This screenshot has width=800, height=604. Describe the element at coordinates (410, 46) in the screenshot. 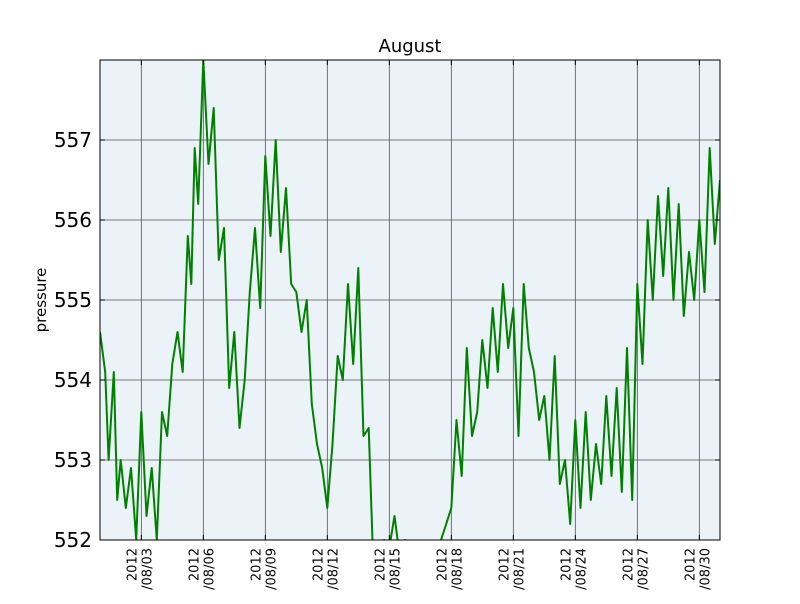

I see `chart-title: August` at that location.